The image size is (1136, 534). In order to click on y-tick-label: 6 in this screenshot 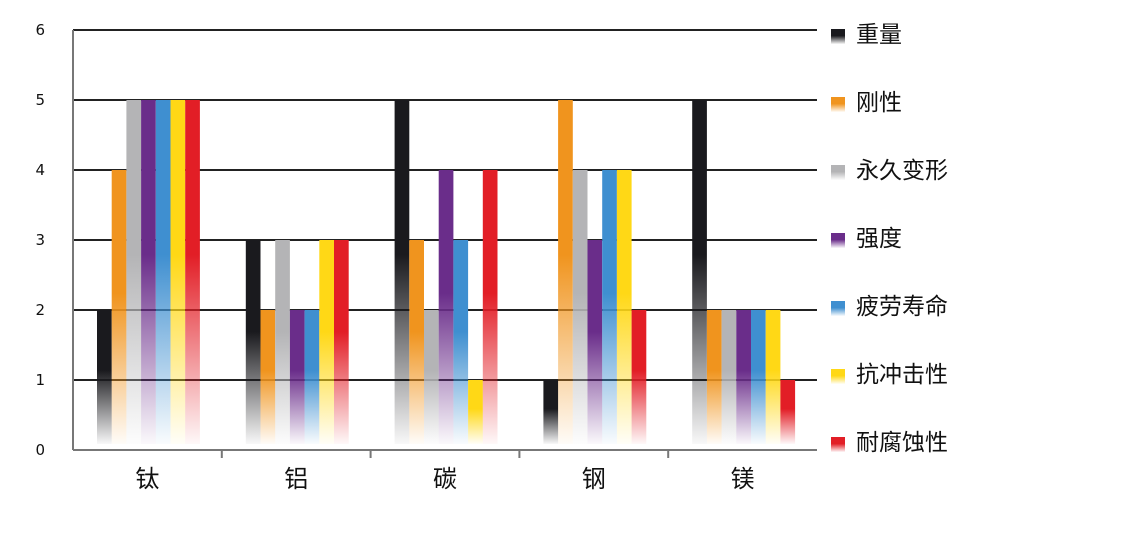, I will do `click(40, 30)`.